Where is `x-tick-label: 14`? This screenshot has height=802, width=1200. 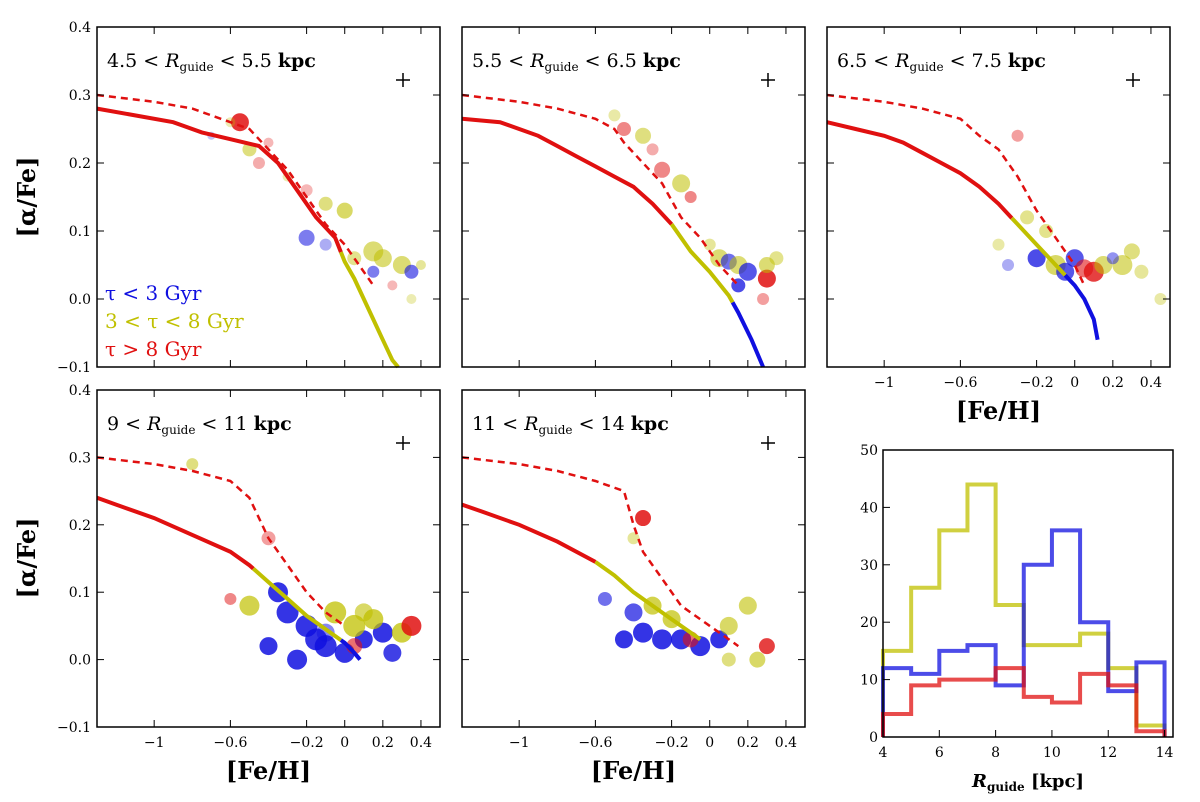
x-tick-label: 14 is located at coordinates (1165, 753).